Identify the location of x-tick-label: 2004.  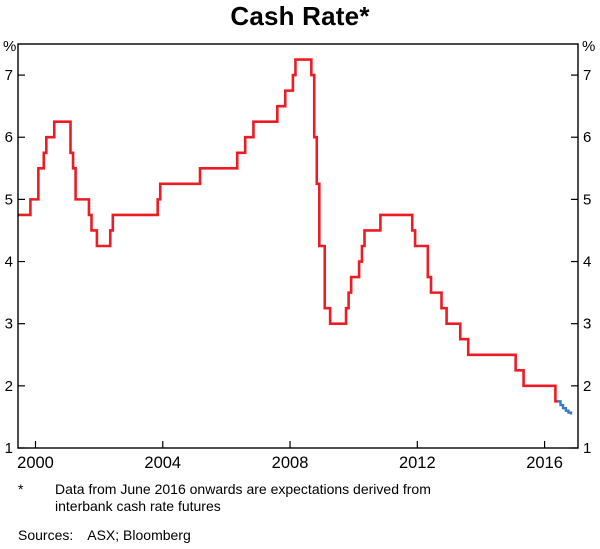
(162, 463).